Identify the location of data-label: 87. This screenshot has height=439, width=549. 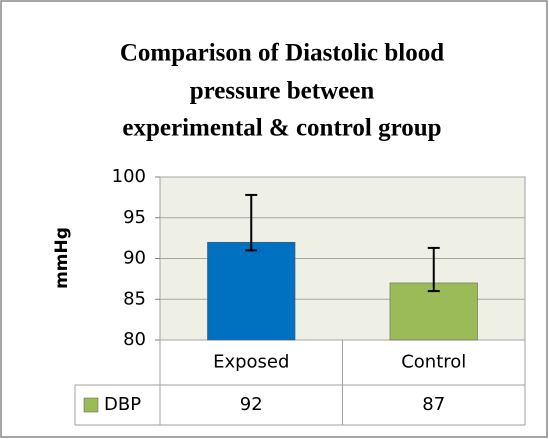
(433, 404).